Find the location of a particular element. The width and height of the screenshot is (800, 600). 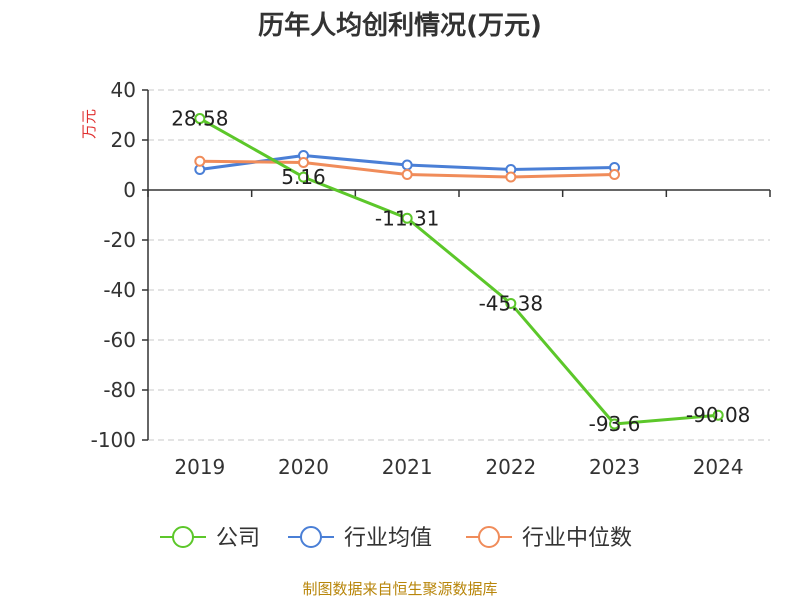

data-label: 5.16 is located at coordinates (303, 177).